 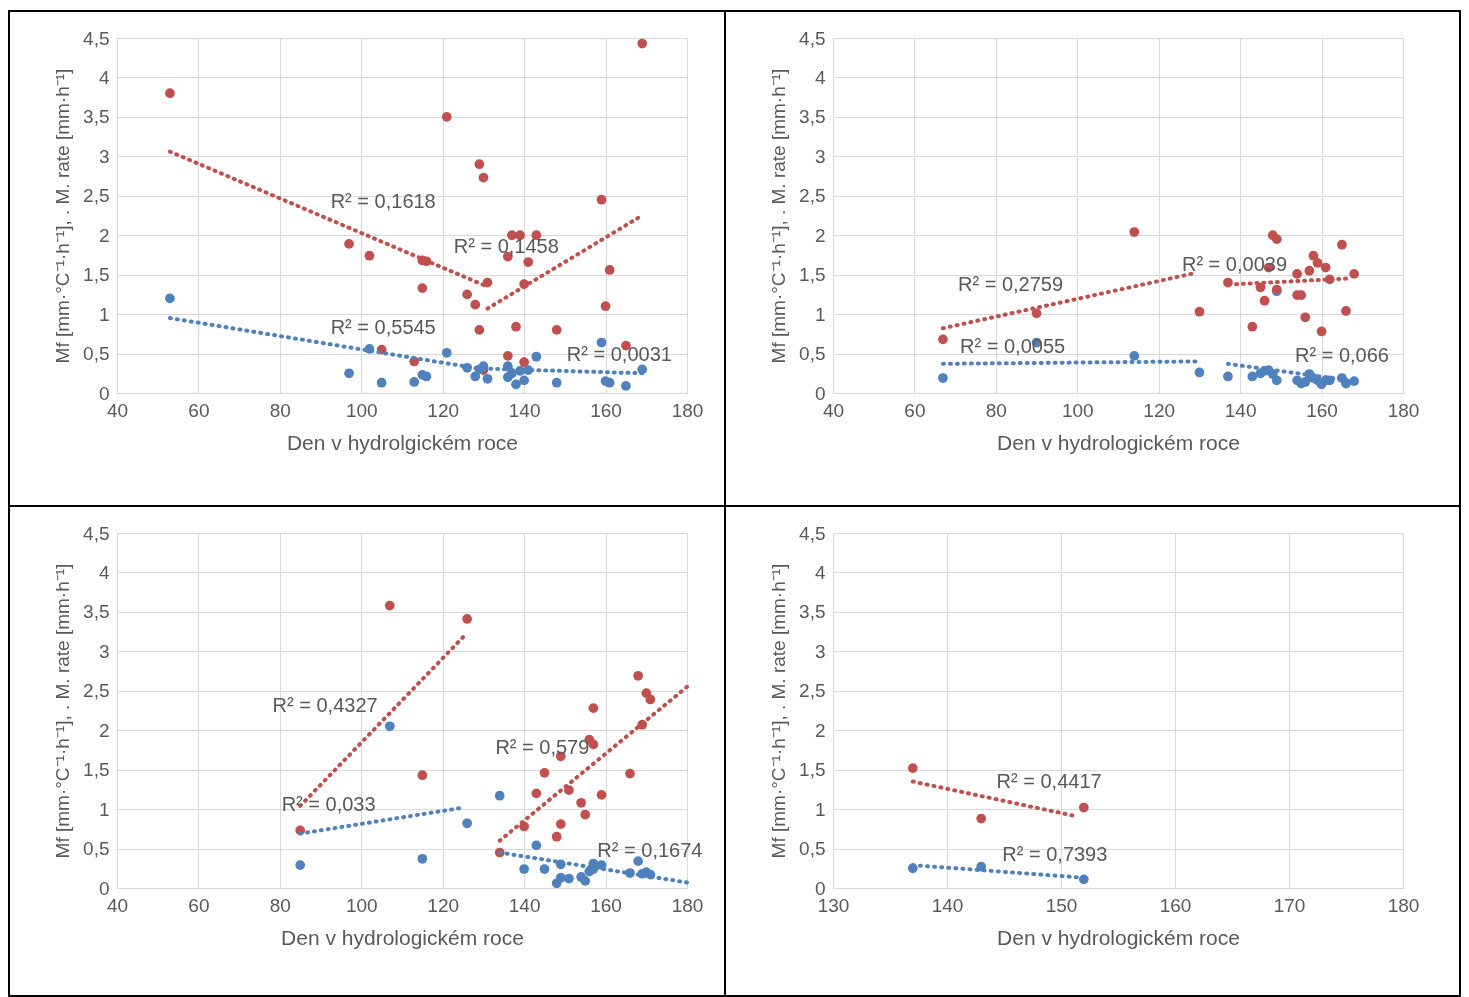 What do you see at coordinates (1289, 905) in the screenshot?
I see `x-tick-label: 170` at bounding box center [1289, 905].